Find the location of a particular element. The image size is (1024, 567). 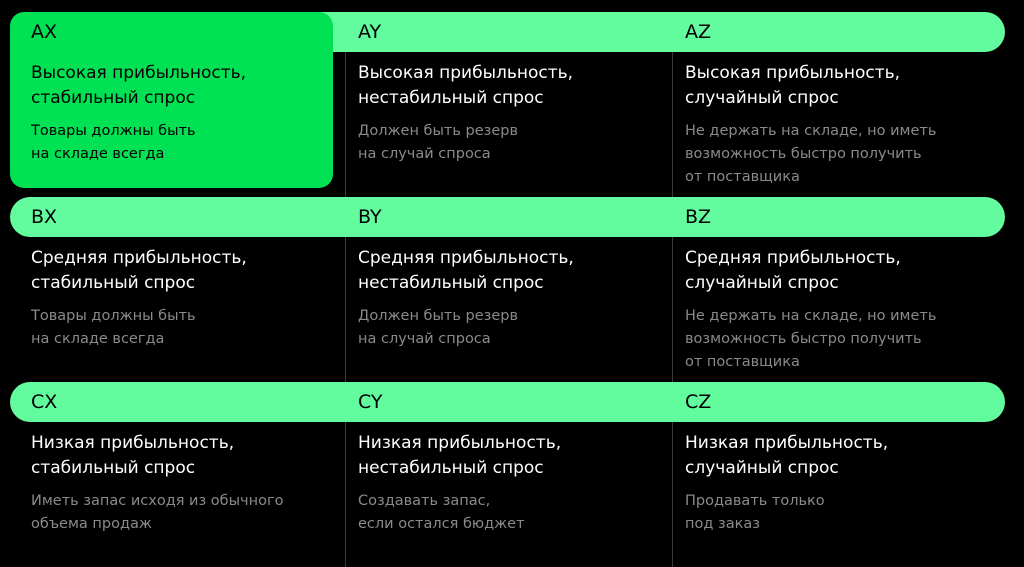

cell-code: CX is located at coordinates (44, 402).